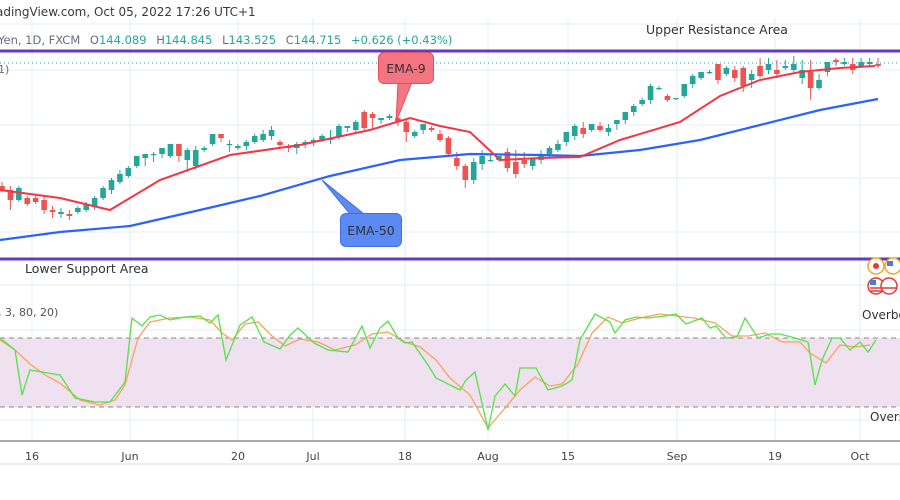 The width and height of the screenshot is (900, 500). I want to click on indicator-params: 1), so click(5, 69).